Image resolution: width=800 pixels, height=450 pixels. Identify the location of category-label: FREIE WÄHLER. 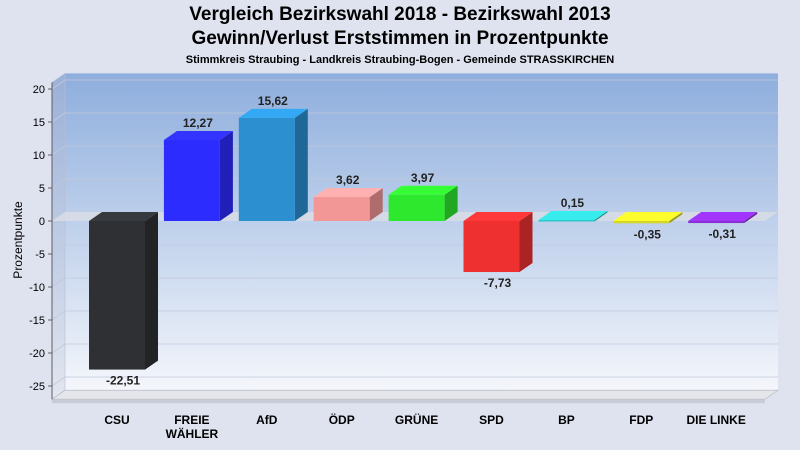
(192, 427).